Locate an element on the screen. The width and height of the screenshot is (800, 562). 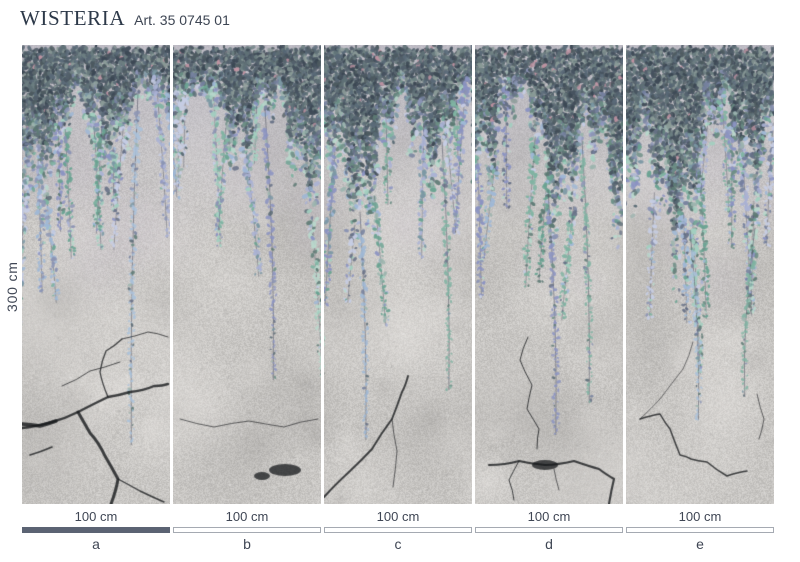
scale-cell-b: 100 cm b is located at coordinates (247, 530).